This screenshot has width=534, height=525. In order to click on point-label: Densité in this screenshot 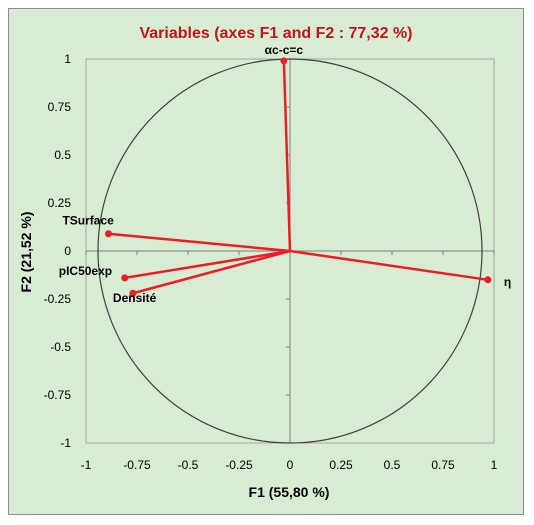, I will do `click(135, 298)`.